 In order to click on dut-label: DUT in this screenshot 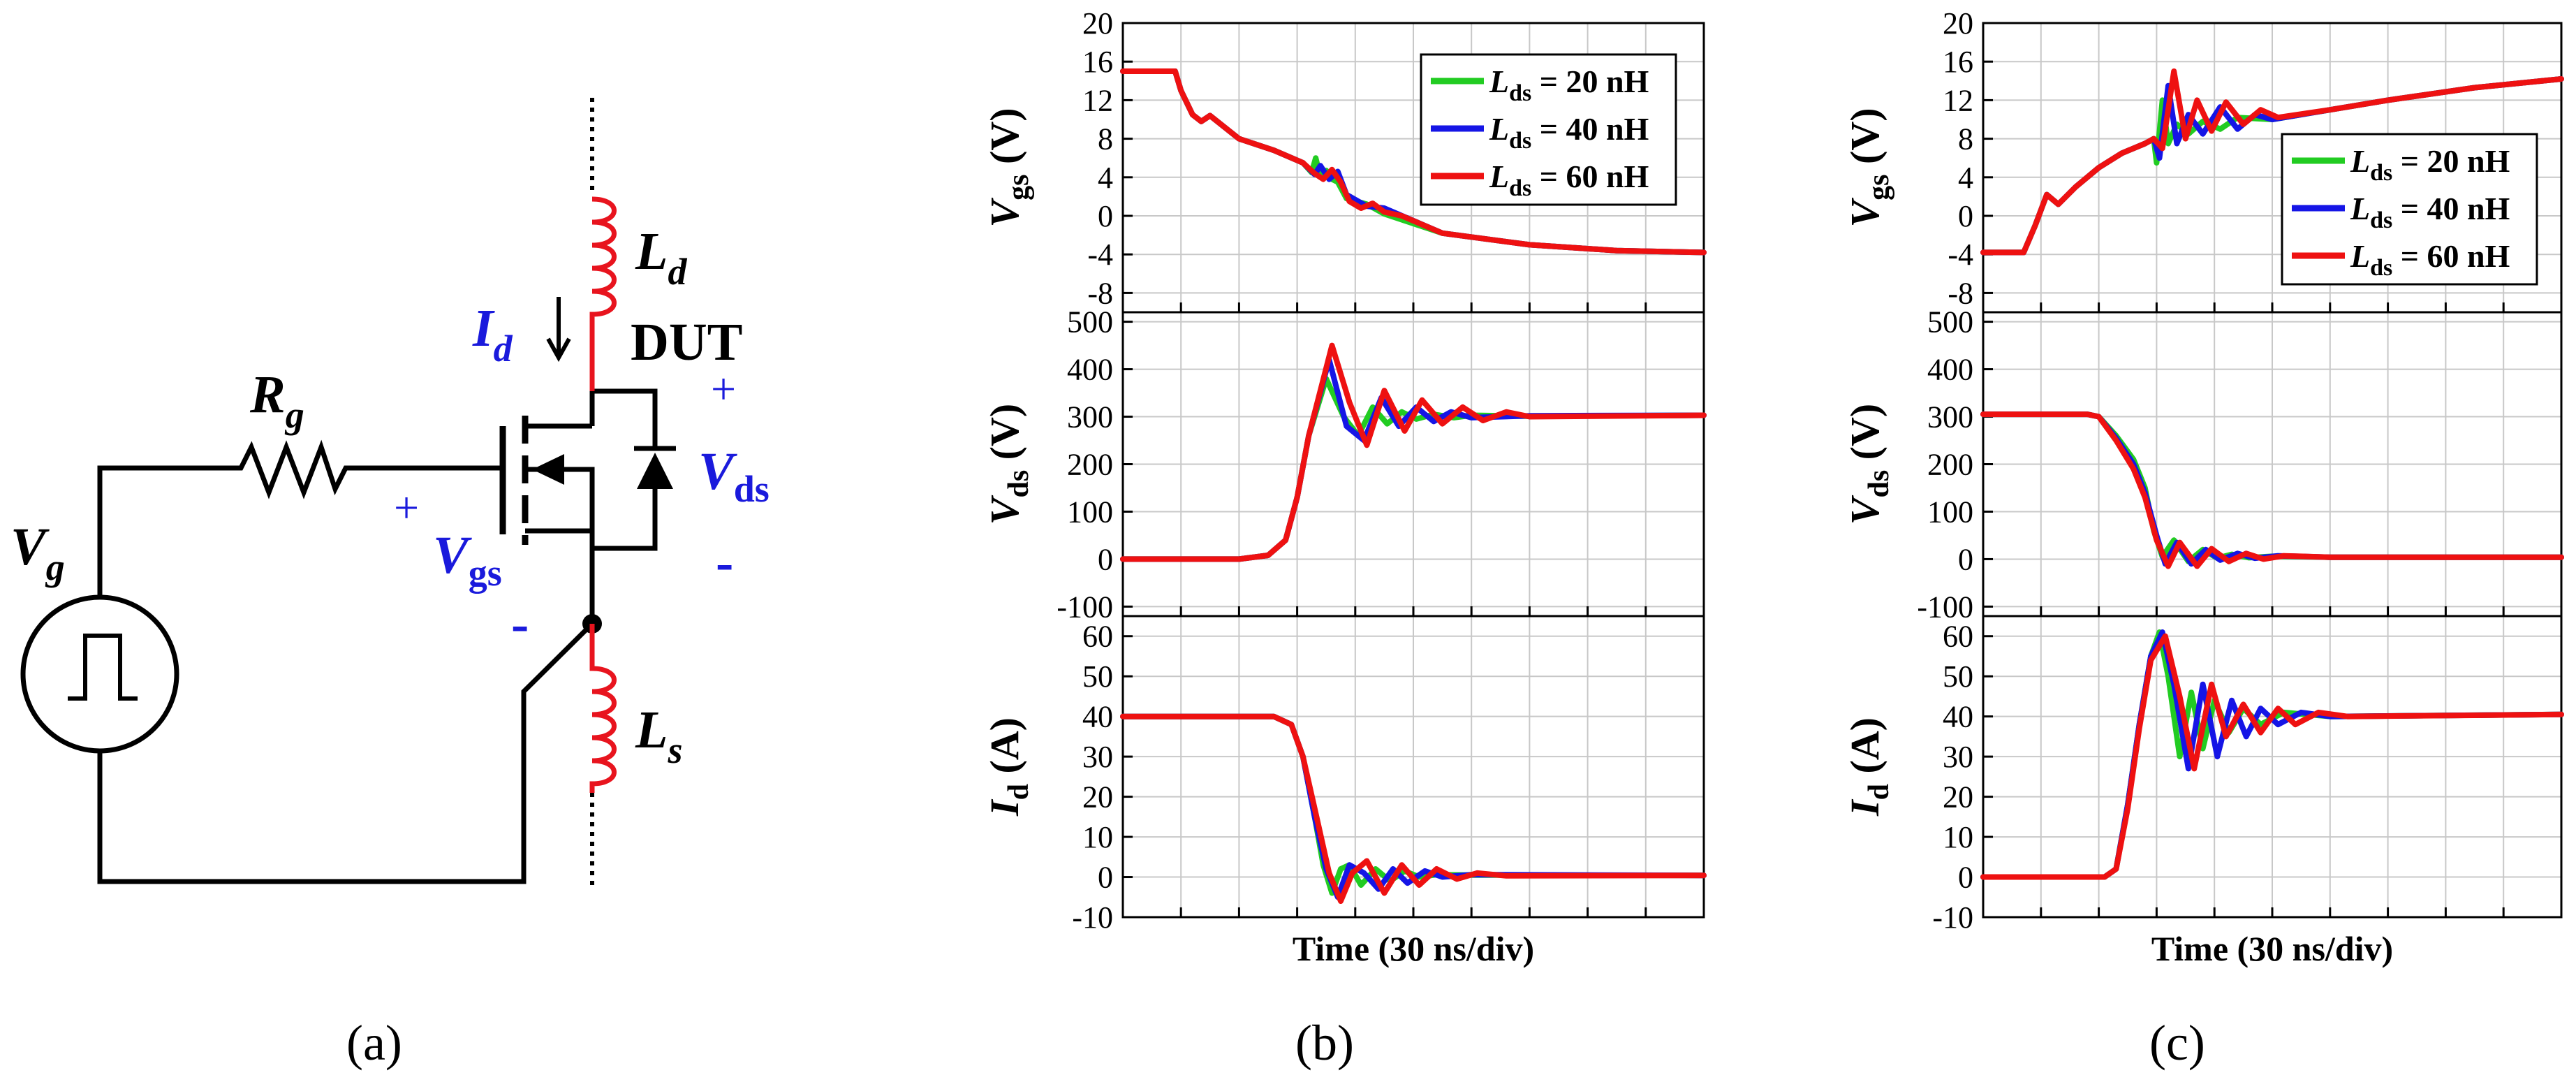, I will do `click(686, 342)`.